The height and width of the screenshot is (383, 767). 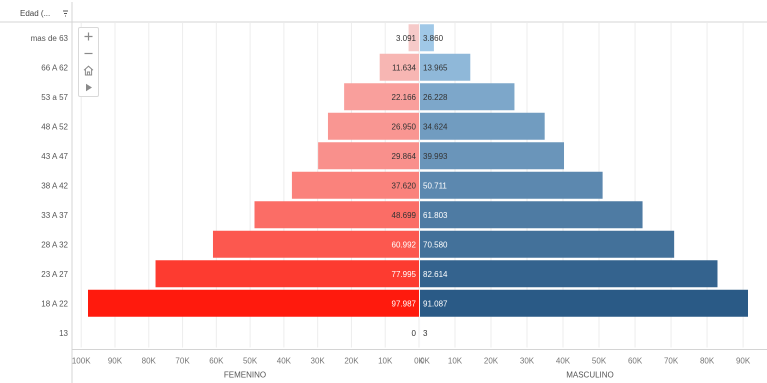 What do you see at coordinates (54, 126) in the screenshot?
I see `category-label: 48 A 52` at bounding box center [54, 126].